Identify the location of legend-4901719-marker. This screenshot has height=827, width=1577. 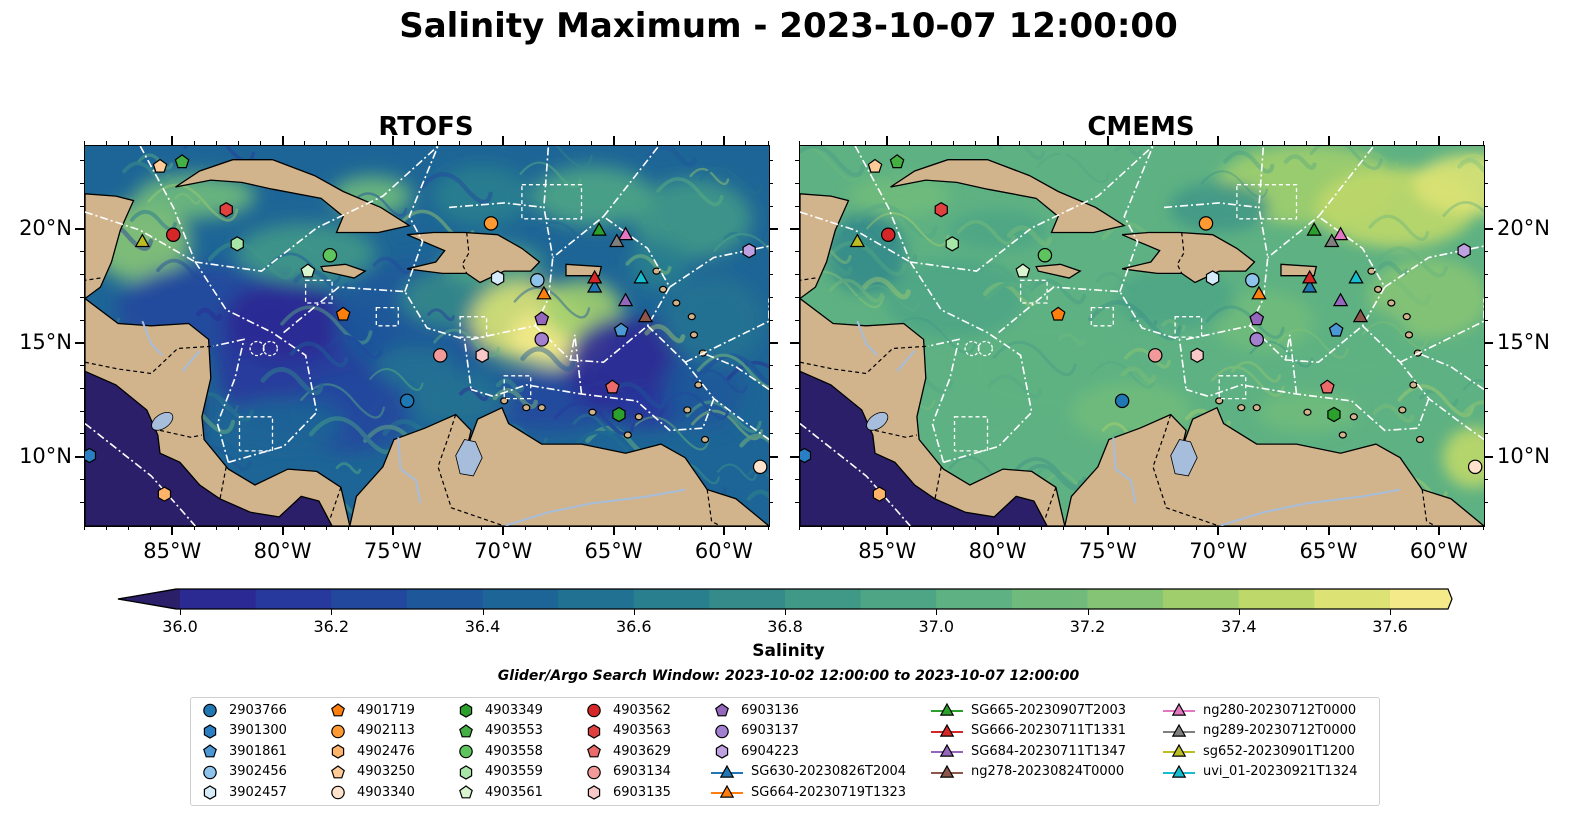
(338, 710).